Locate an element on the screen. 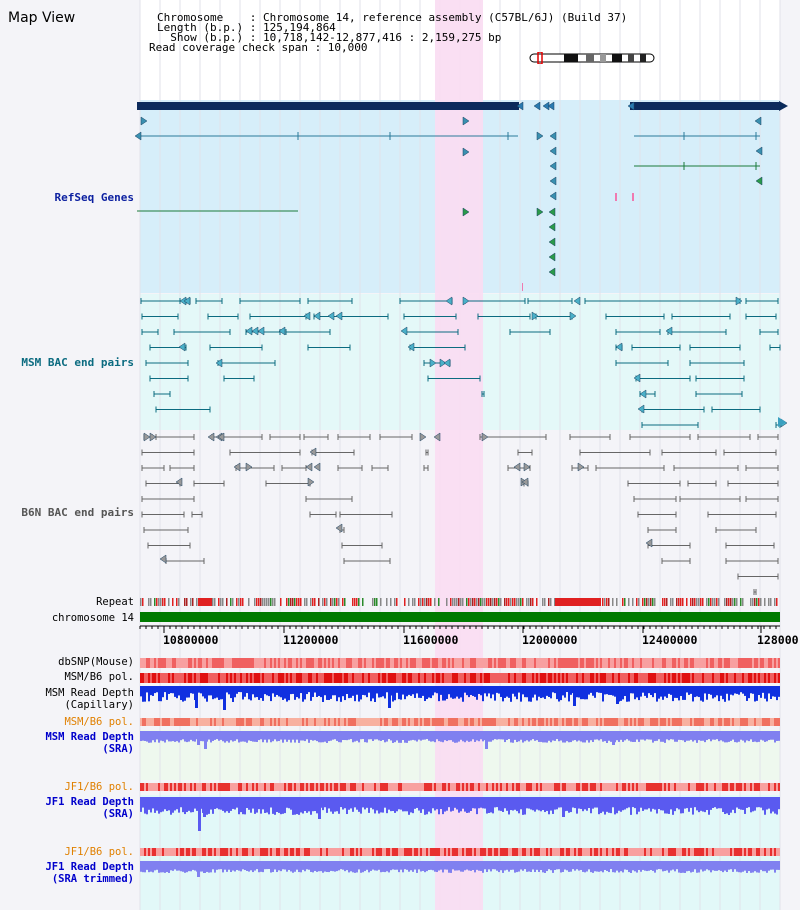  axis-tick-label: 128000 is located at coordinates (778, 640).